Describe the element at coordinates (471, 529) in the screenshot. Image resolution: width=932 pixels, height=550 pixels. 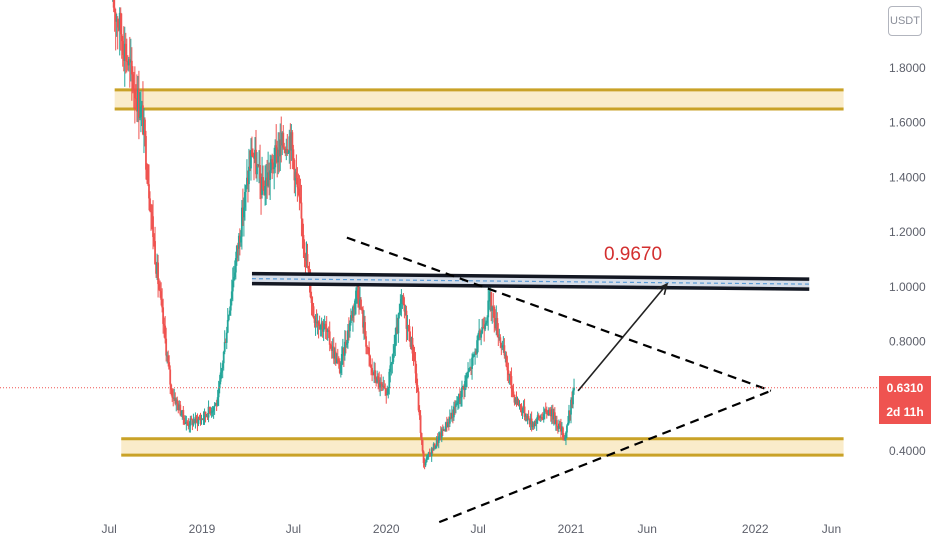
I see `time-axis: Jul 2019 Jul 2020 Jul 2021 Jun 2022 Jun` at that location.